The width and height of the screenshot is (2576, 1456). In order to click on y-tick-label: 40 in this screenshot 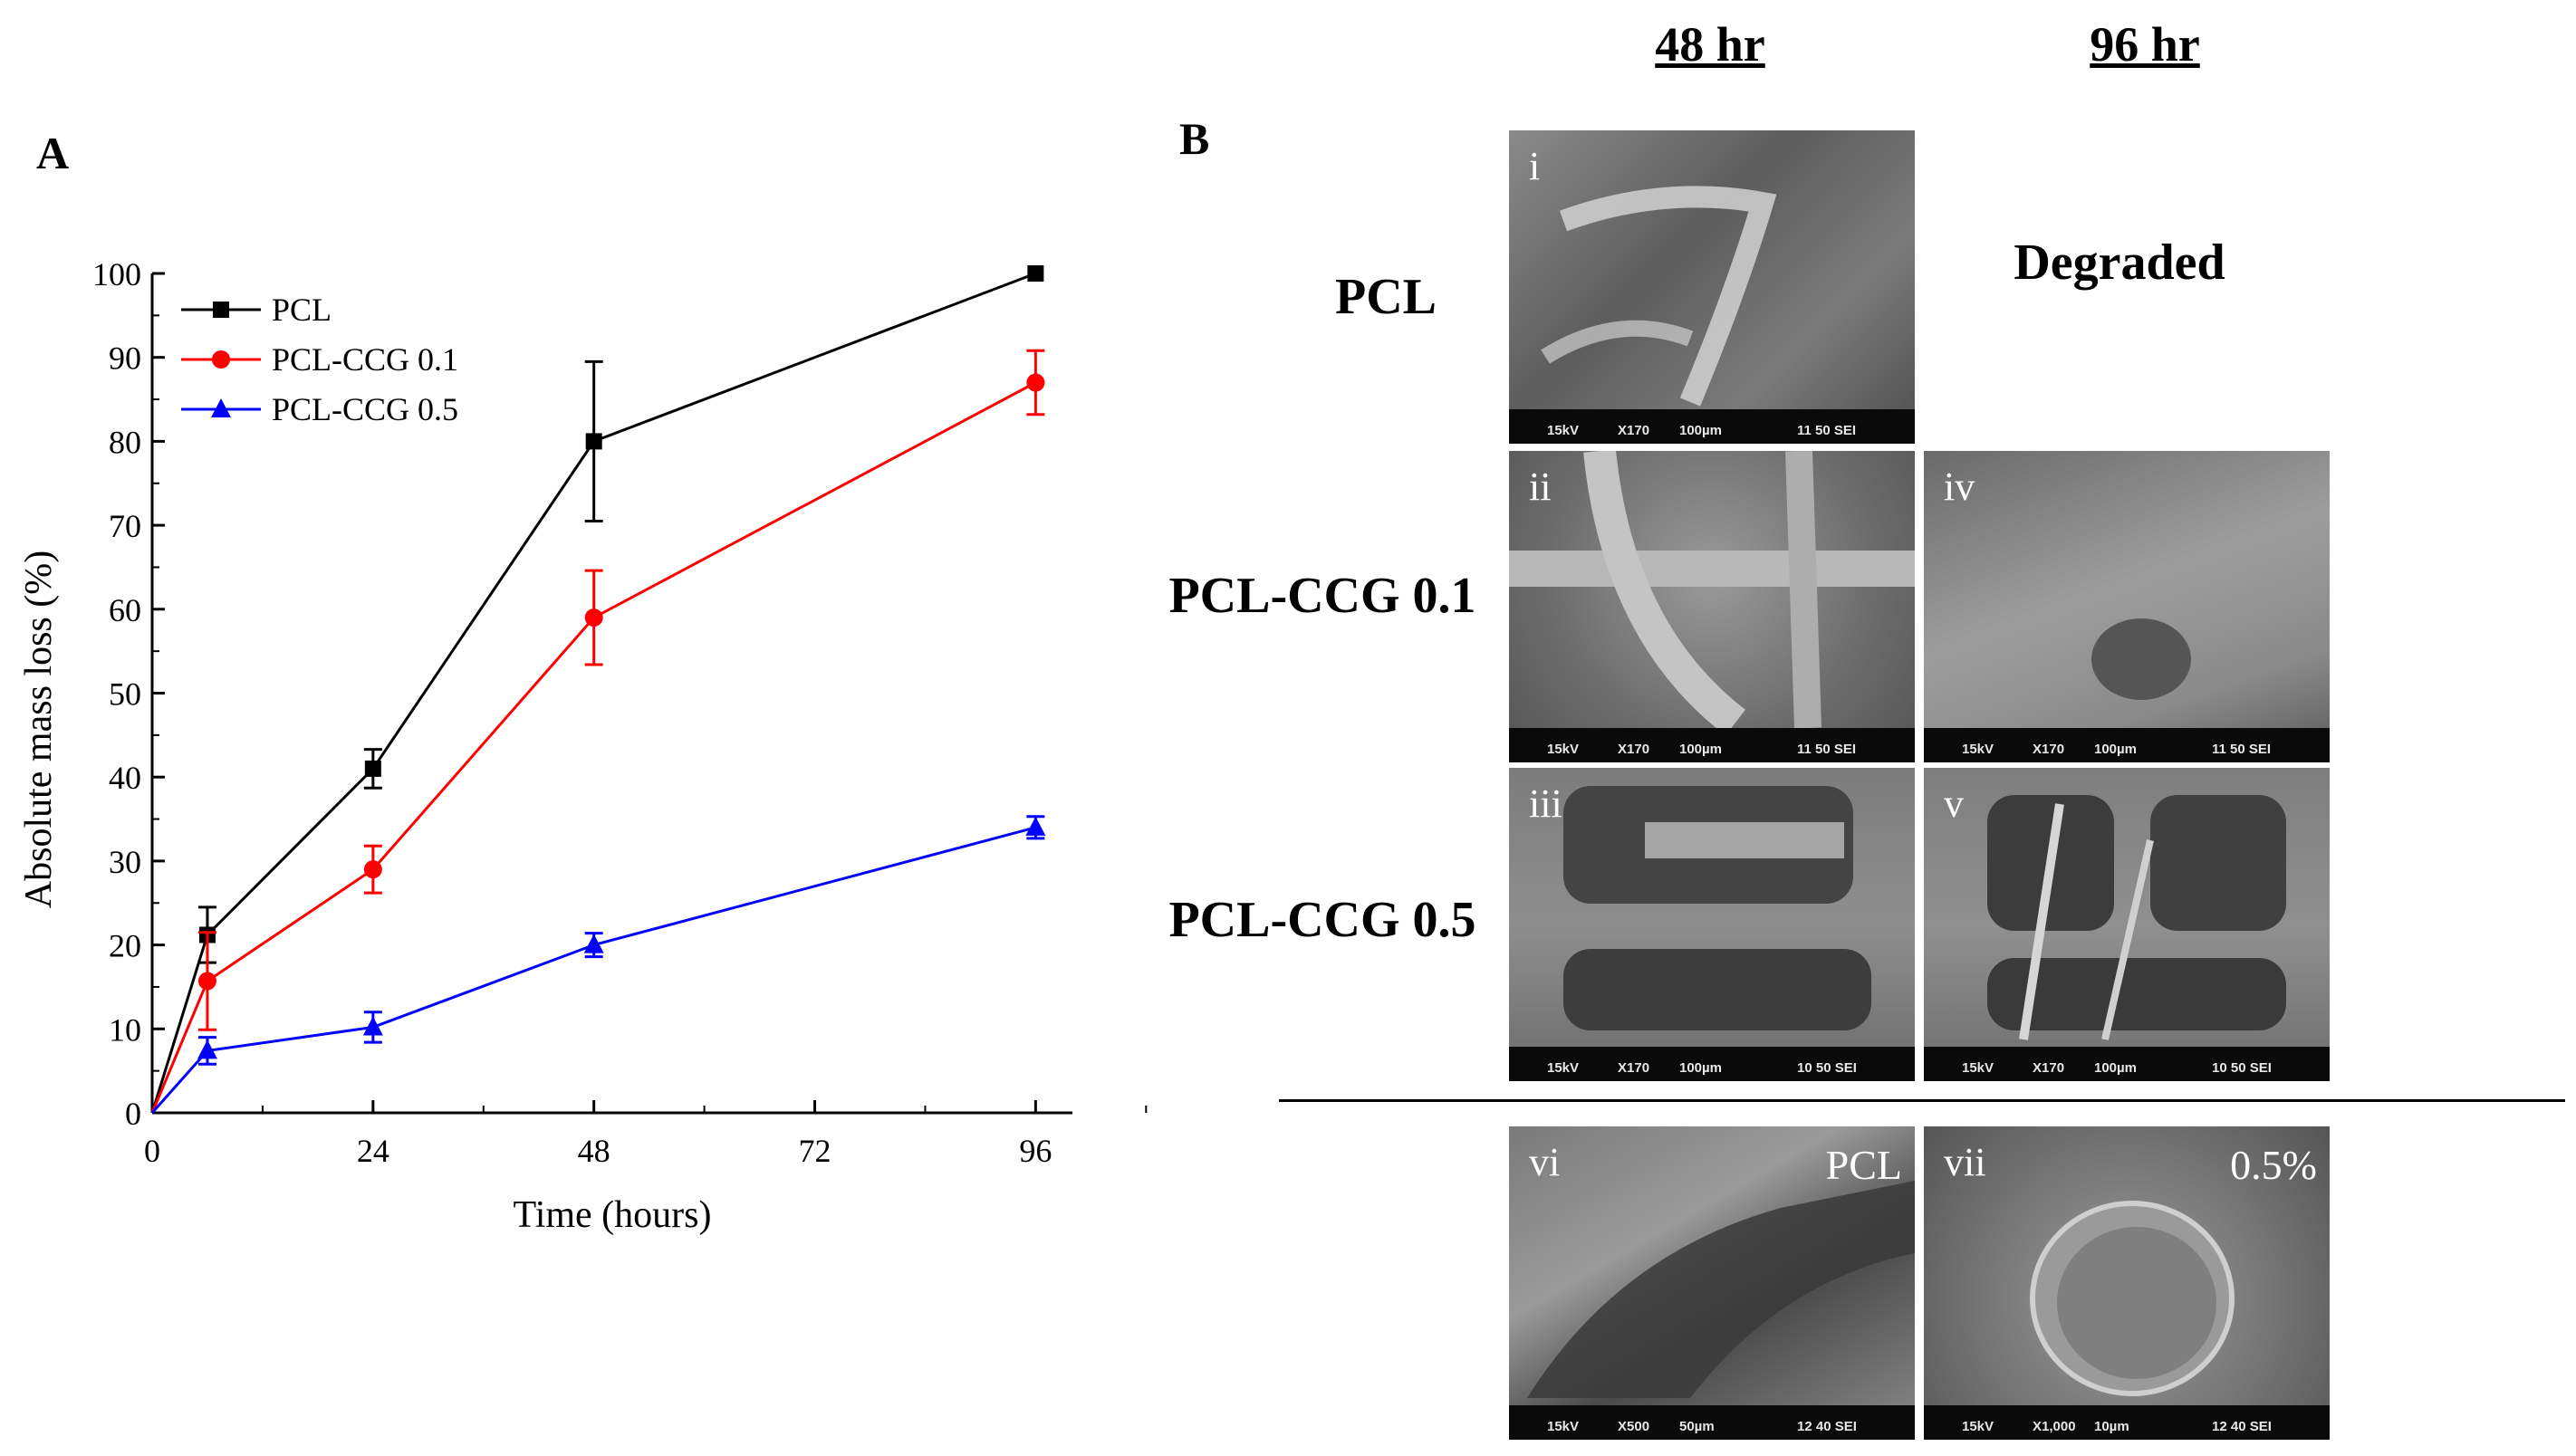, I will do `click(125, 778)`.